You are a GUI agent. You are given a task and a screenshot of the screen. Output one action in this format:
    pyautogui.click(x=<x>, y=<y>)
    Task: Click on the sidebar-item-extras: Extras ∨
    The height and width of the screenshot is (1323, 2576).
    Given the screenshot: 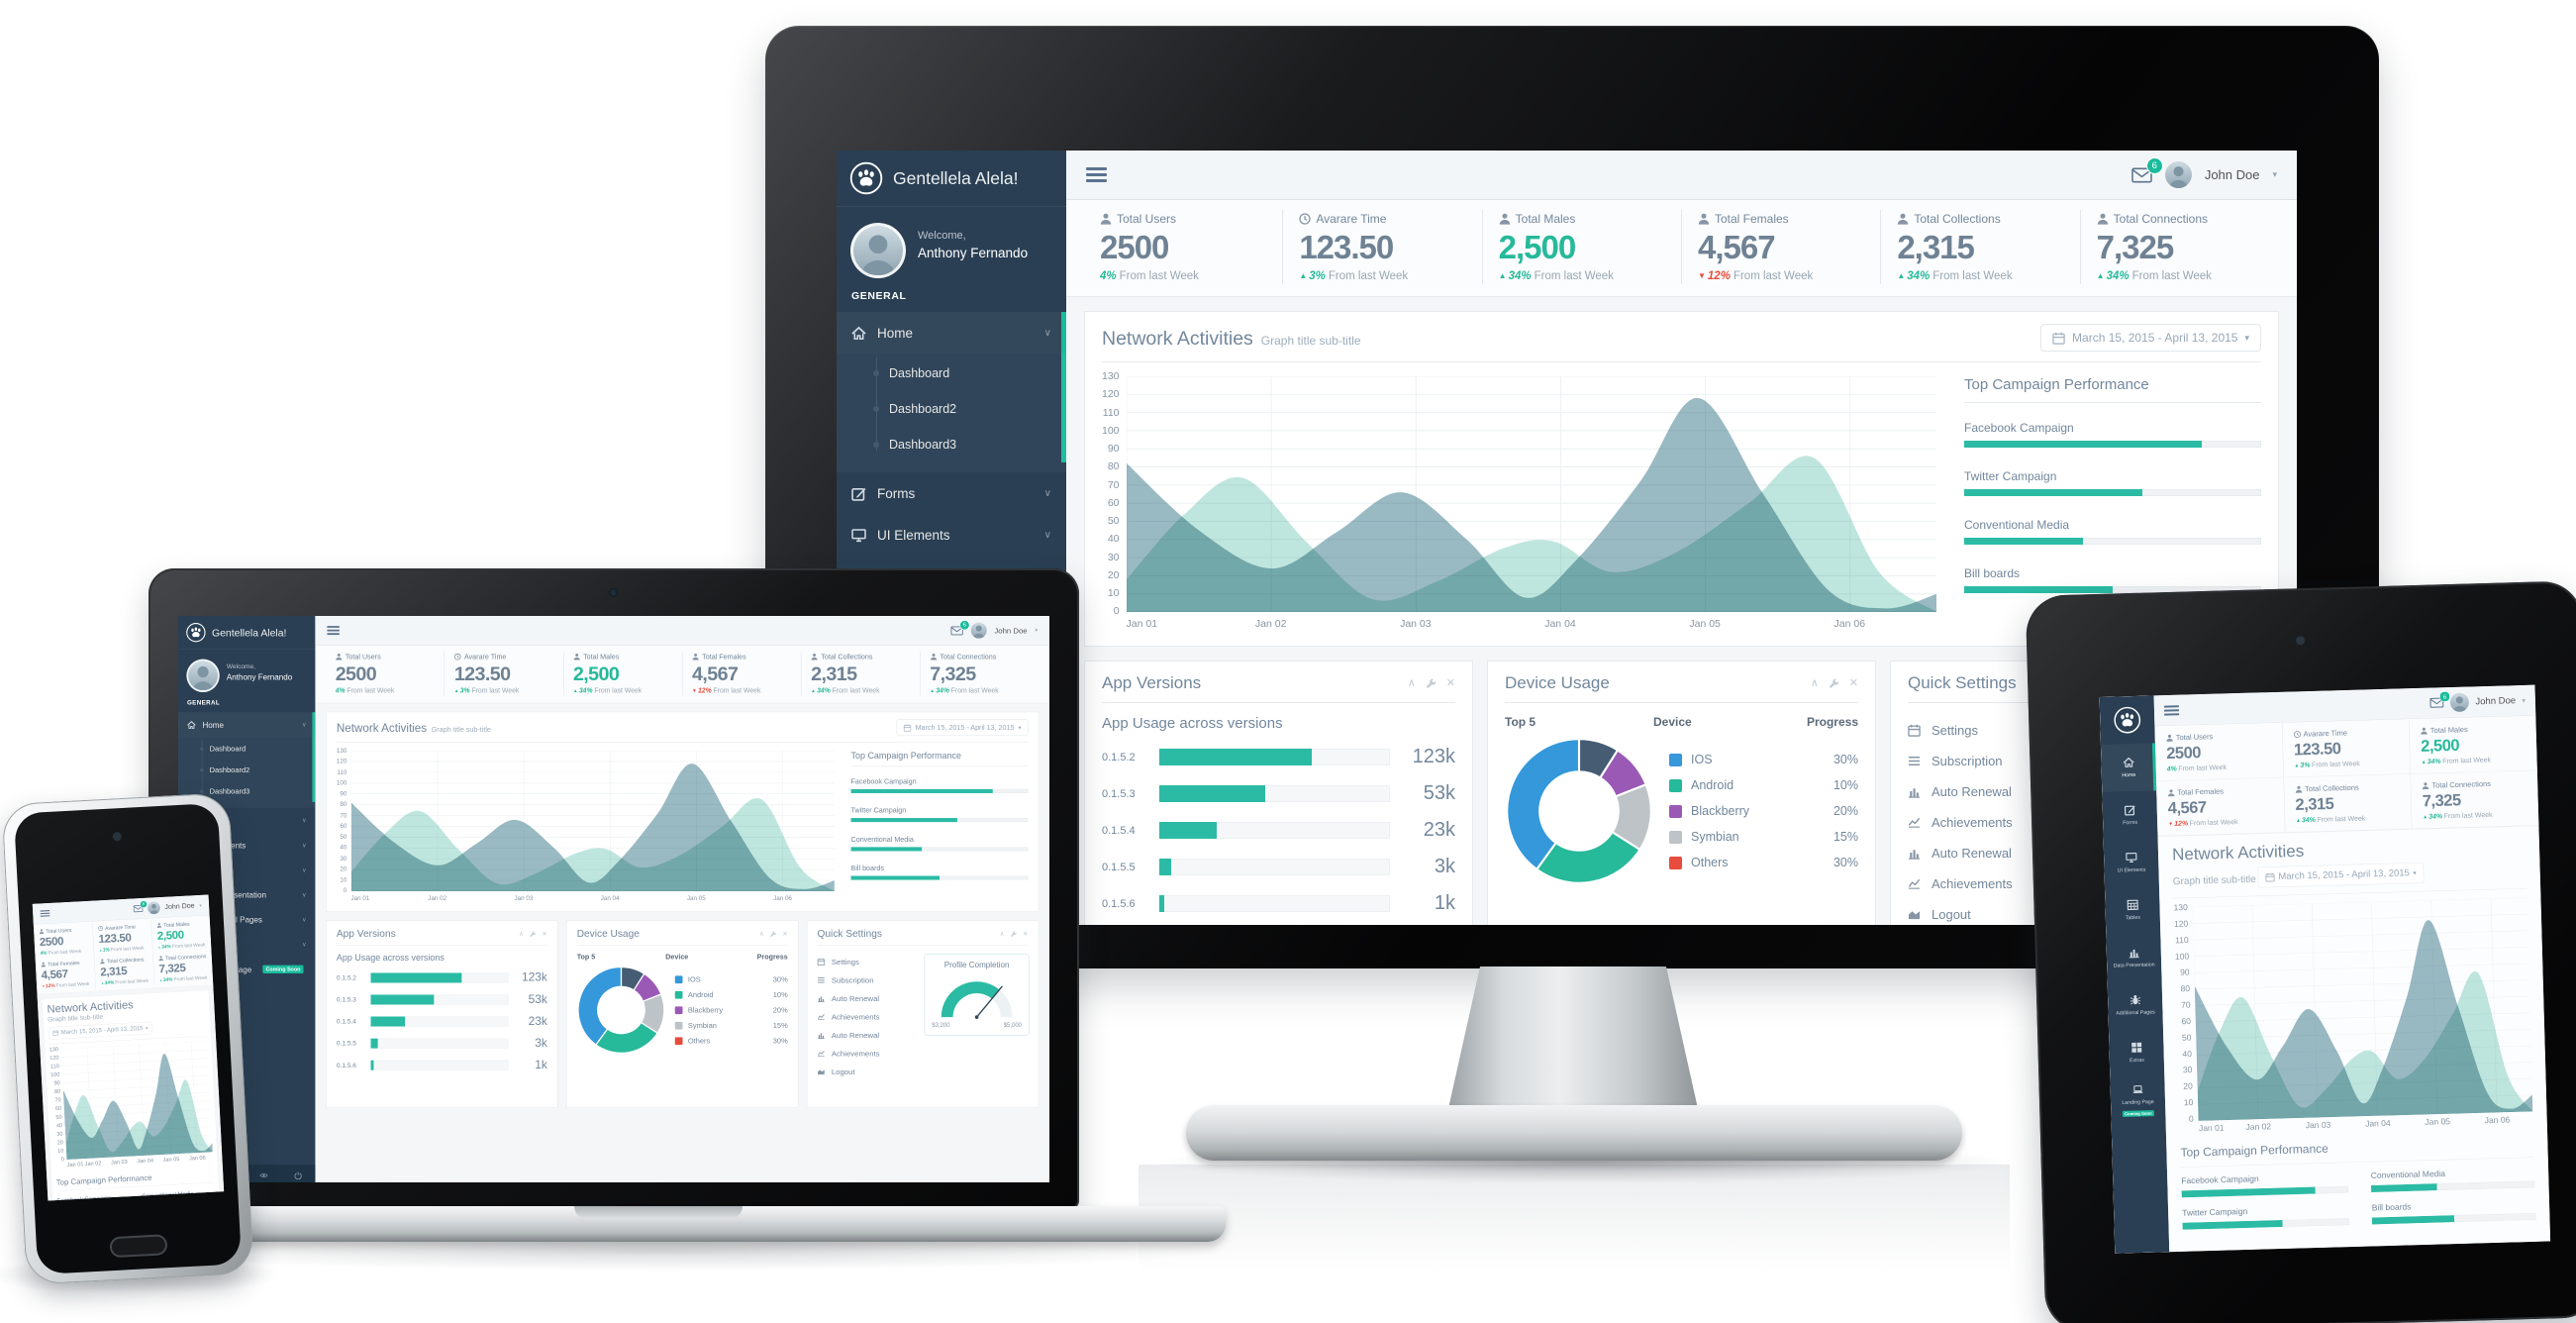 What is the action you would take?
    pyautogui.click(x=2137, y=1052)
    